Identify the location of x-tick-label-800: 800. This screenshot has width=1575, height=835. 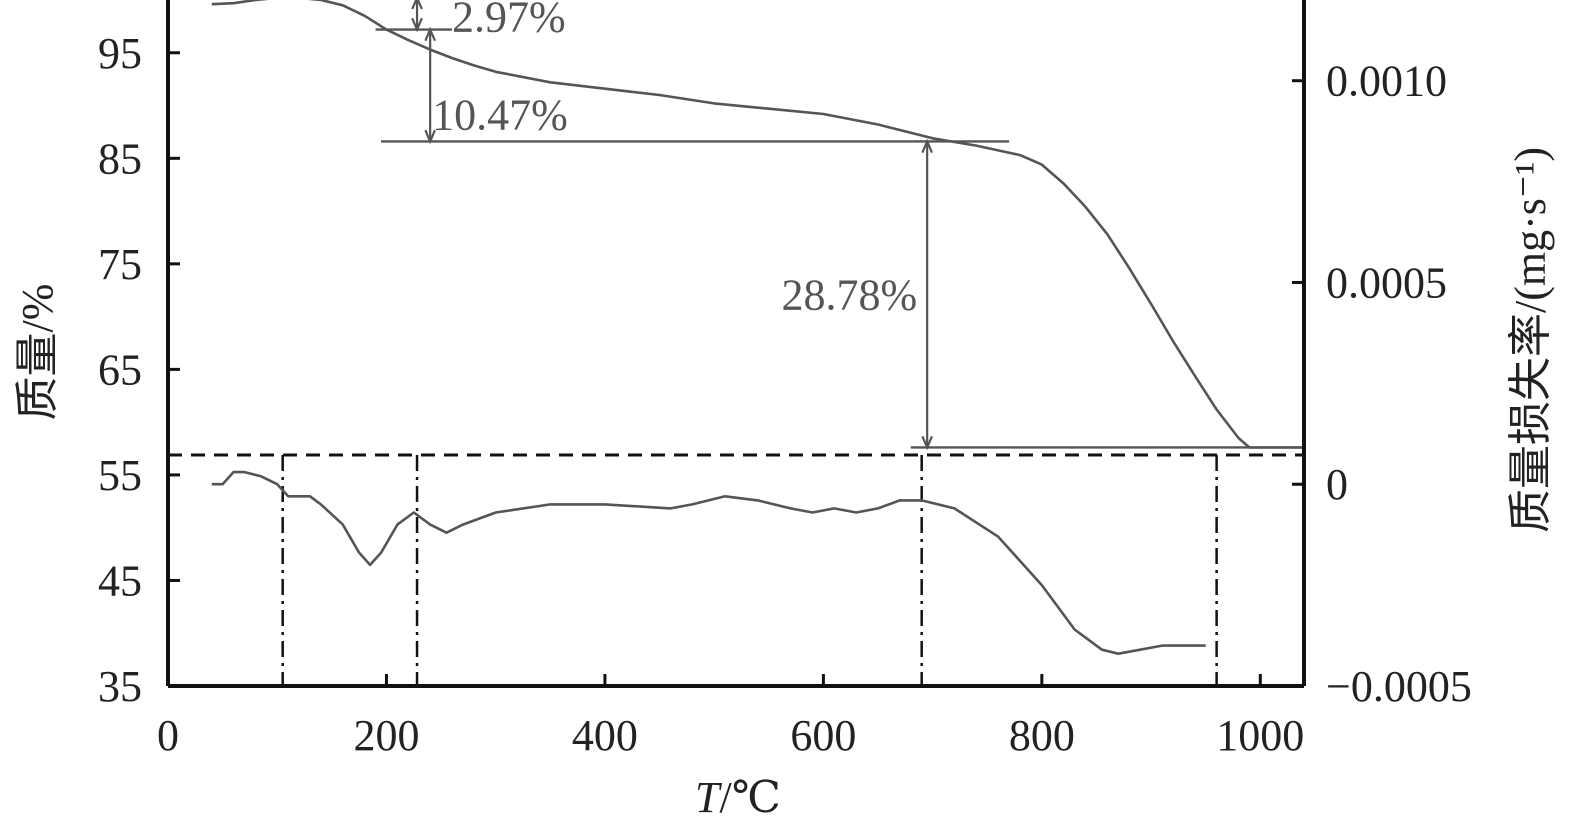
(1042, 735).